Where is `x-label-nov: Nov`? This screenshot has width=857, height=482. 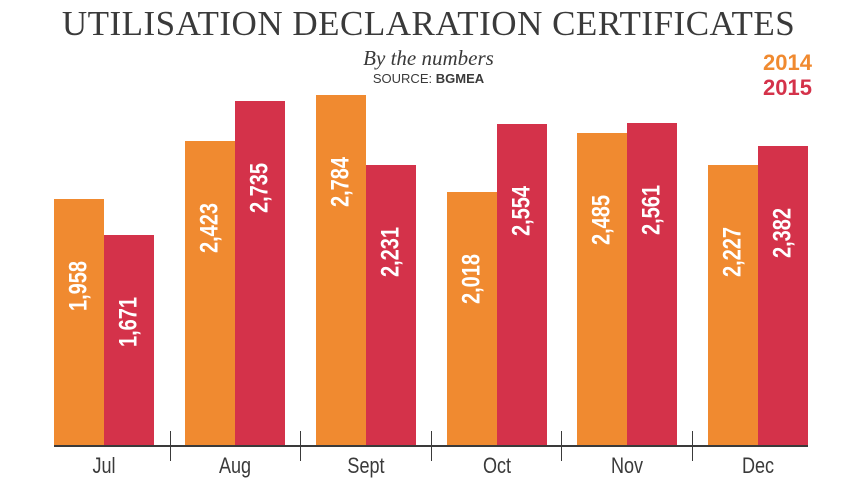 x-label-nov: Nov is located at coordinates (627, 465).